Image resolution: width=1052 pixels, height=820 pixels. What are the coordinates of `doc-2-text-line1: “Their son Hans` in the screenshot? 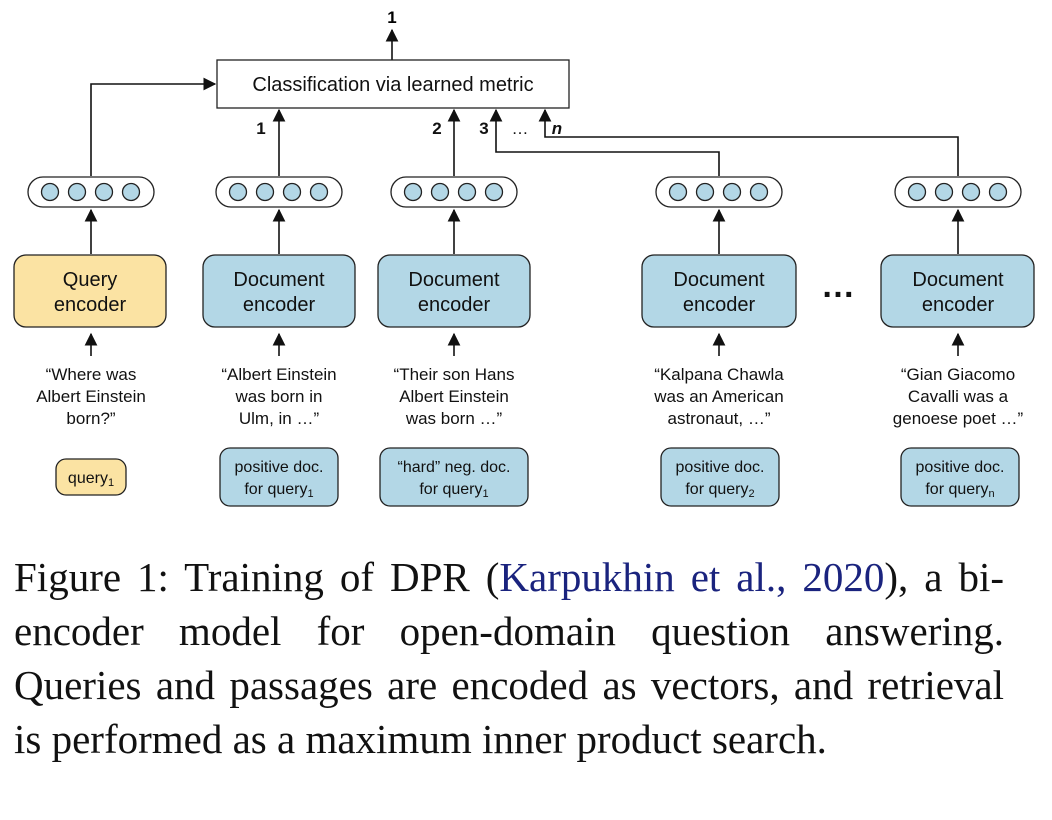 It's located at (454, 374).